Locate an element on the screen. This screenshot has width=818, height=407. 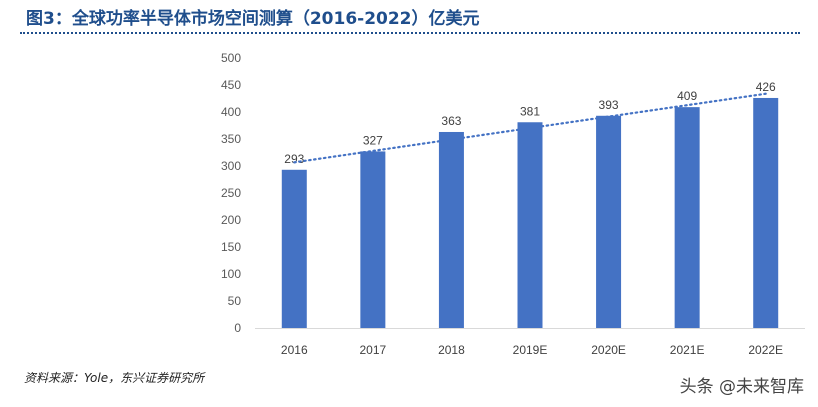
data-label: 381 is located at coordinates (530, 111).